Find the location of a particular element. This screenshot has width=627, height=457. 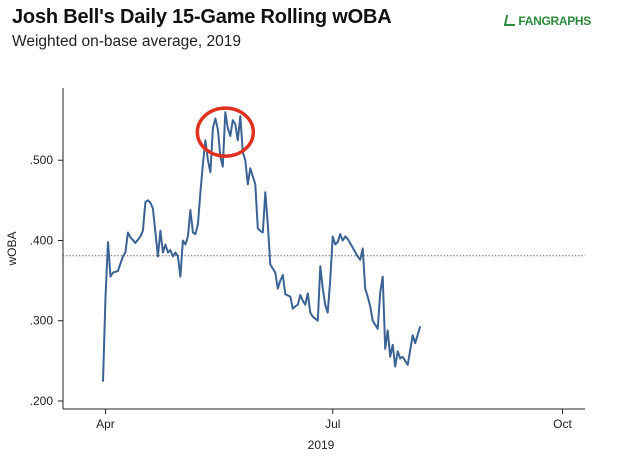

x-axis-title: 2019 is located at coordinates (321, 445).